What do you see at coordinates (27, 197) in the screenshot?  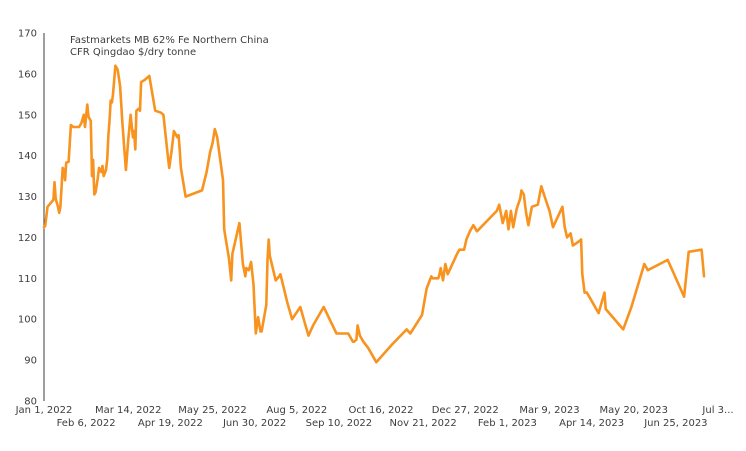 I see `y-tick-label: 130` at bounding box center [27, 197].